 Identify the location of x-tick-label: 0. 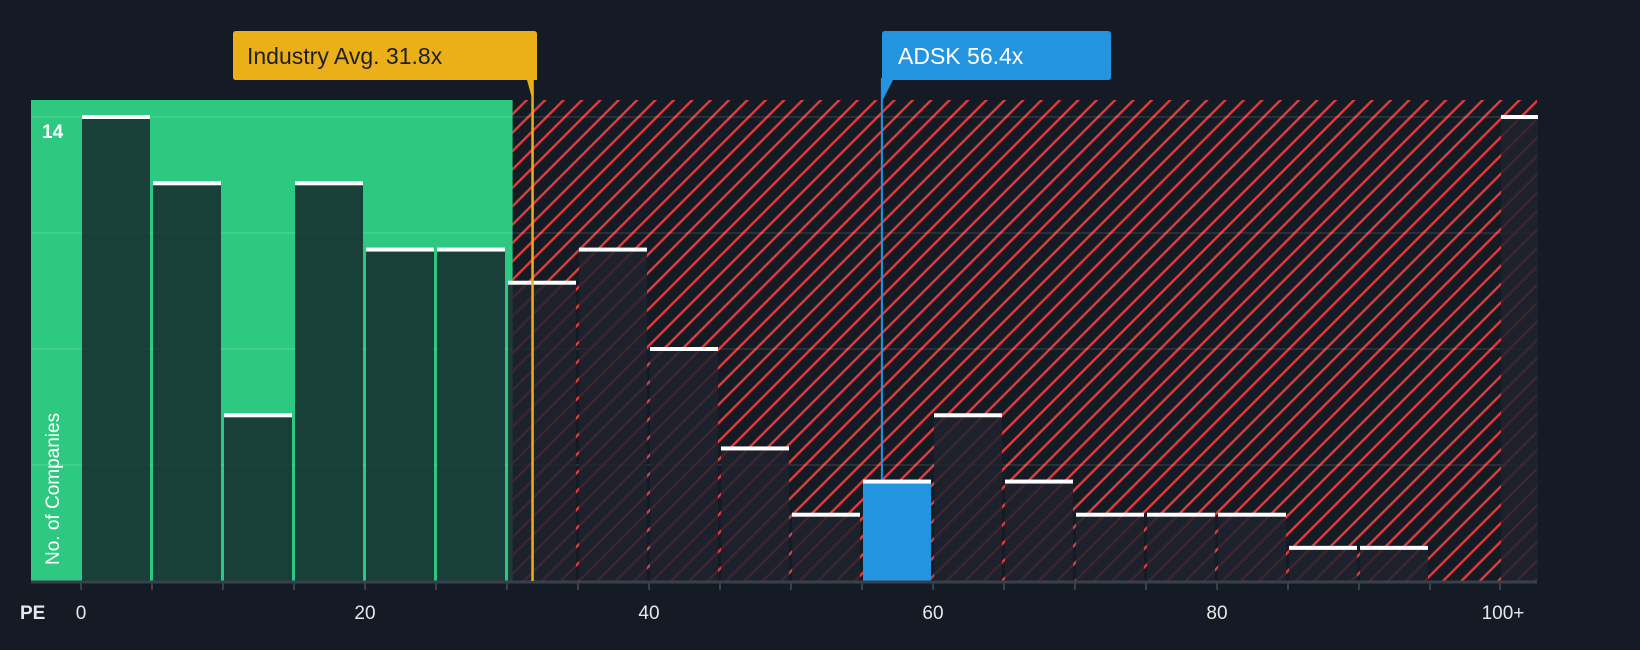
(81, 613).